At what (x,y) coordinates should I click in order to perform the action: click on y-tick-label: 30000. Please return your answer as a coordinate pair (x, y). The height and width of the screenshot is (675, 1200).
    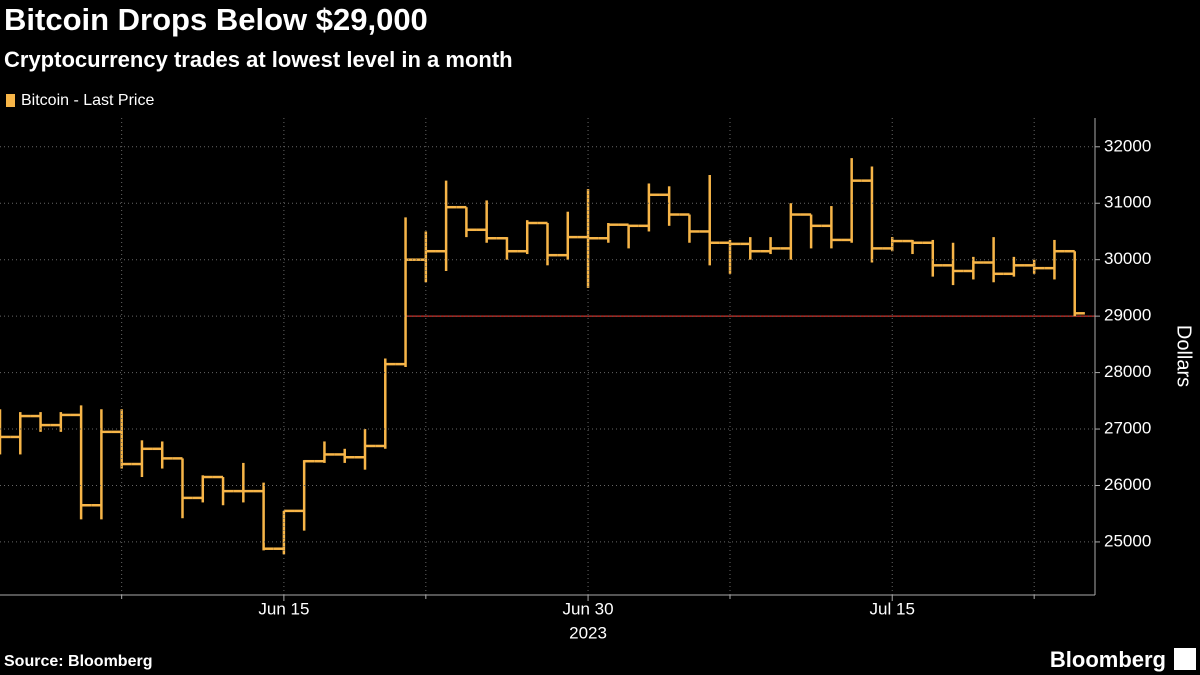
    Looking at the image, I should click on (1127, 258).